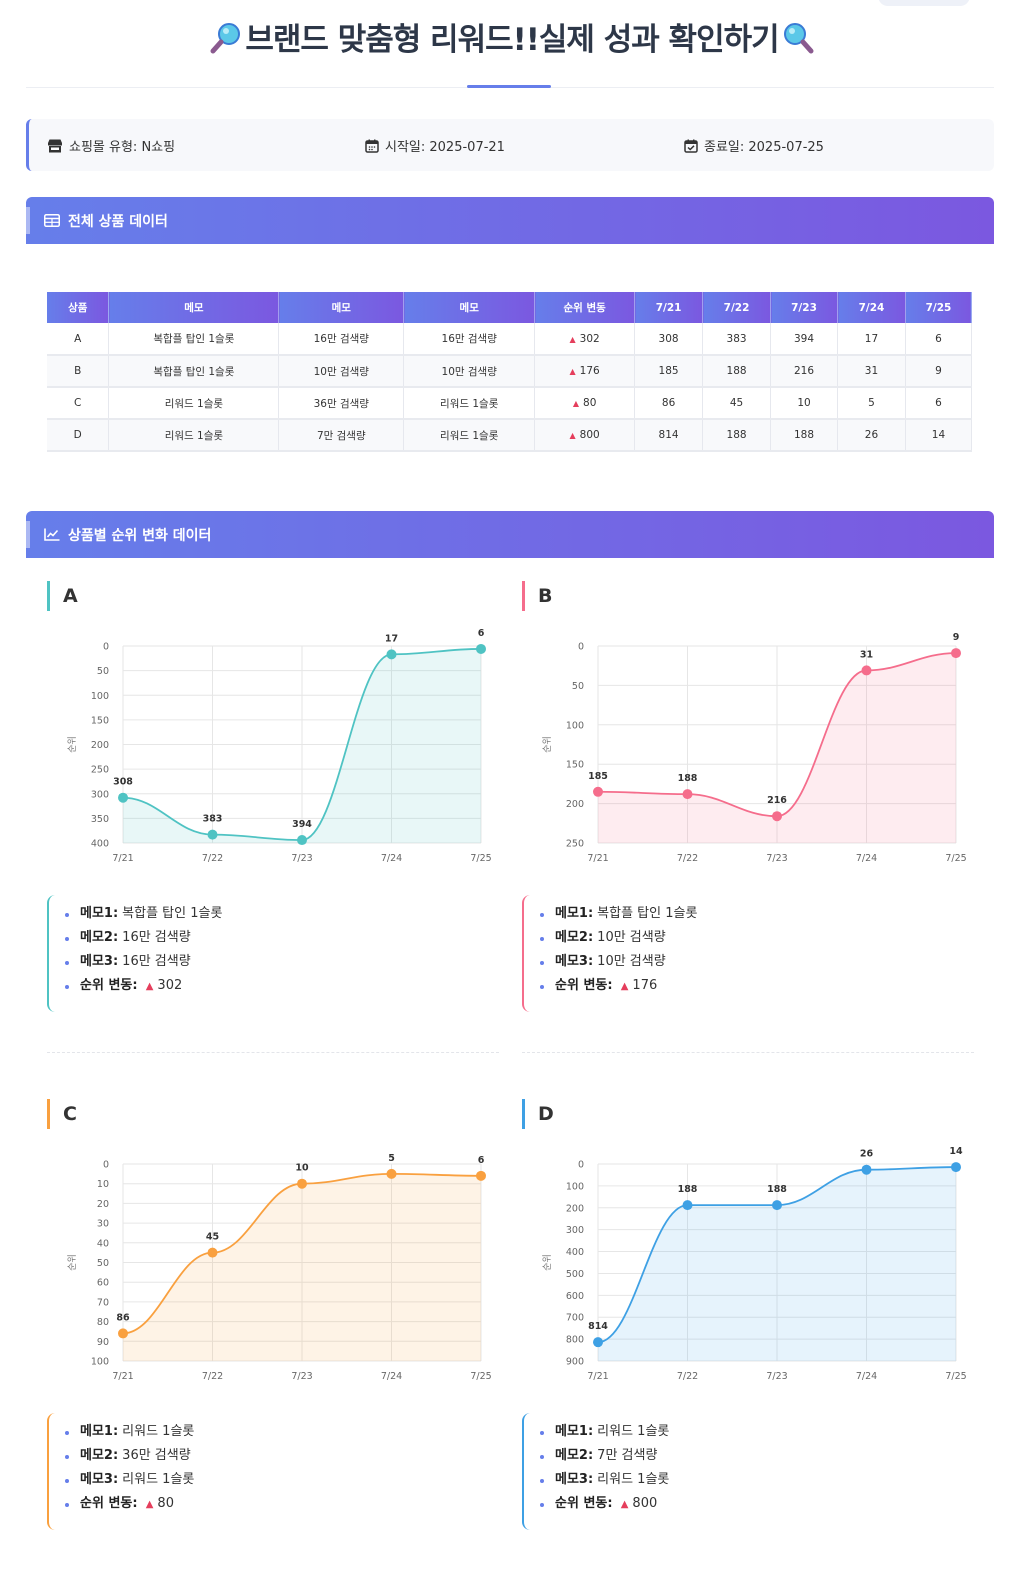 This screenshot has width=1024, height=1575. Describe the element at coordinates (140, 535) in the screenshot. I see `charts-section-title: 상품별 순위 변화 데이터` at that location.